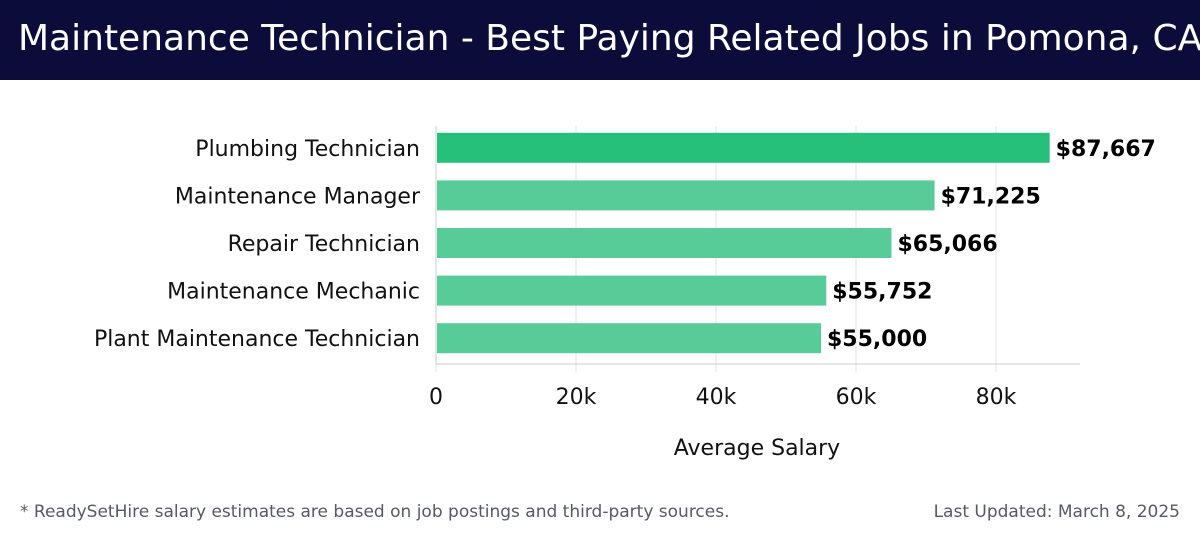  Describe the element at coordinates (877, 339) in the screenshot. I see `value-label: $55,000` at that location.